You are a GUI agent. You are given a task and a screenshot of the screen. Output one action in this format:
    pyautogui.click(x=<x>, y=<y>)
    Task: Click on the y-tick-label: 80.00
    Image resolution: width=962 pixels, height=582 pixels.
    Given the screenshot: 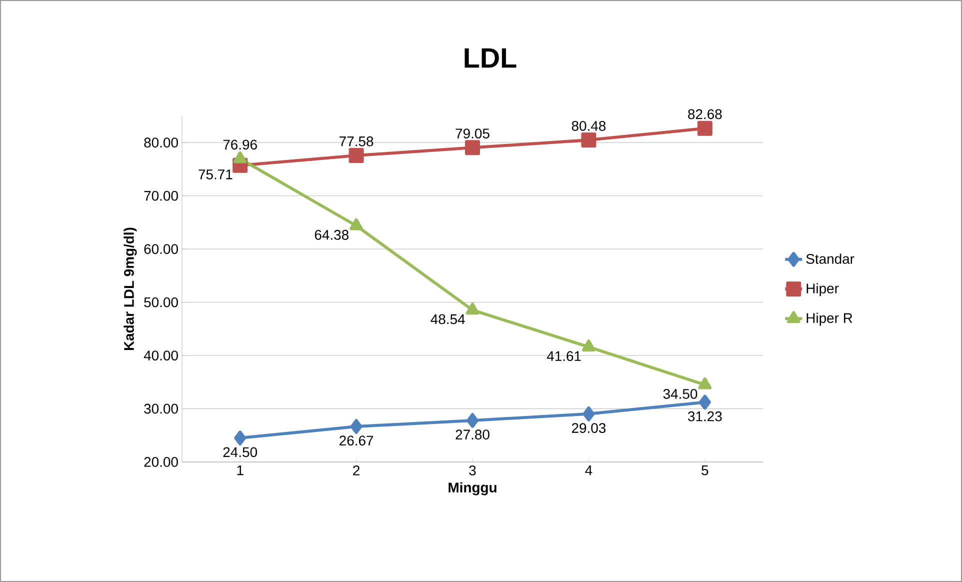 What is the action you would take?
    pyautogui.click(x=161, y=143)
    